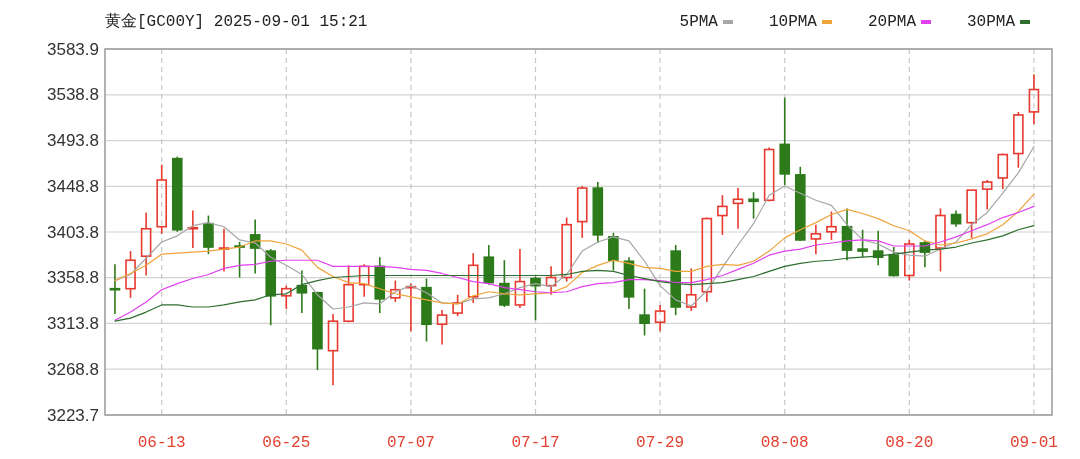  What do you see at coordinates (1033, 443) in the screenshot?
I see `category-label: 09-01` at bounding box center [1033, 443].